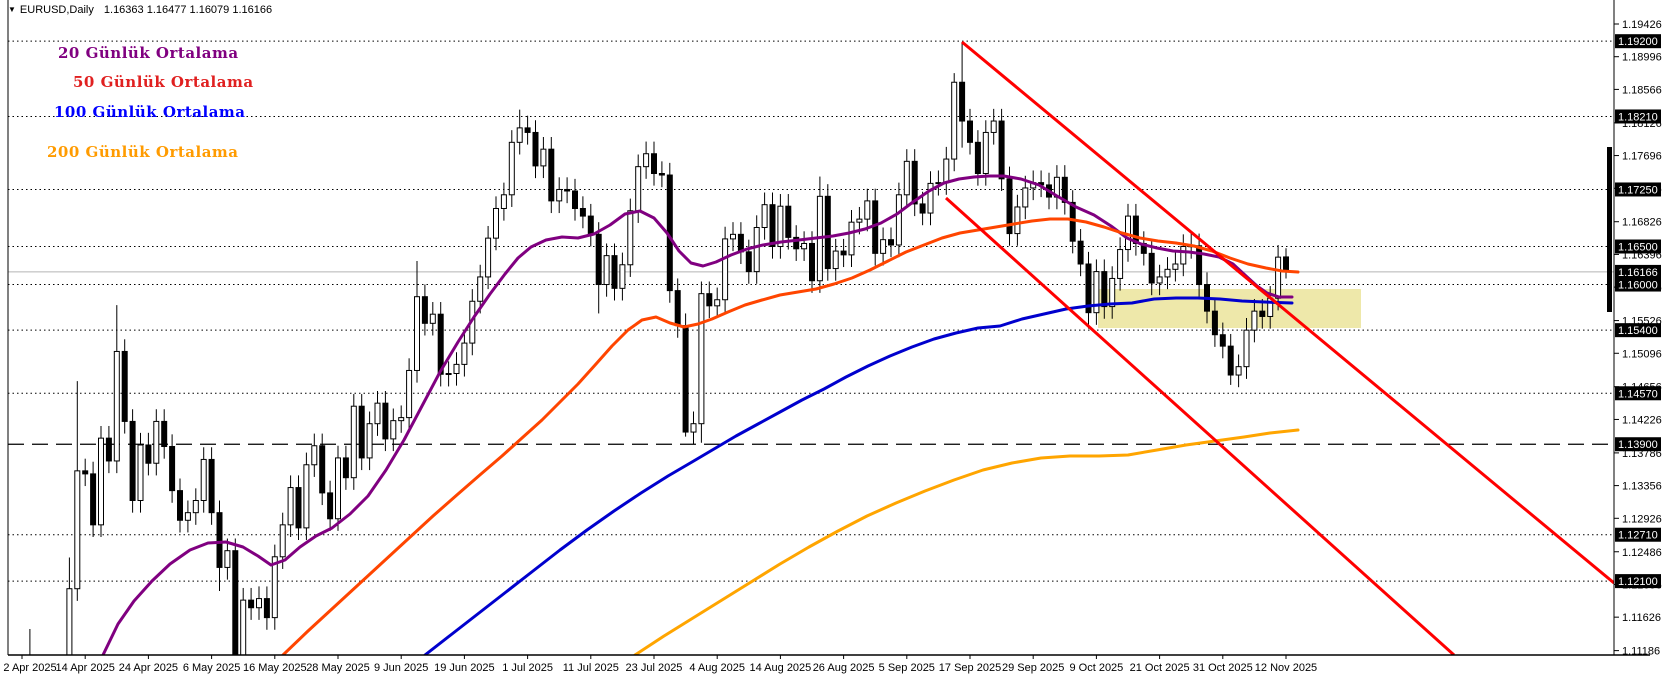 The height and width of the screenshot is (677, 1662). What do you see at coordinates (143, 152) in the screenshot?
I see `legend-item-ma200: 200 Günlük Ortalama` at bounding box center [143, 152].